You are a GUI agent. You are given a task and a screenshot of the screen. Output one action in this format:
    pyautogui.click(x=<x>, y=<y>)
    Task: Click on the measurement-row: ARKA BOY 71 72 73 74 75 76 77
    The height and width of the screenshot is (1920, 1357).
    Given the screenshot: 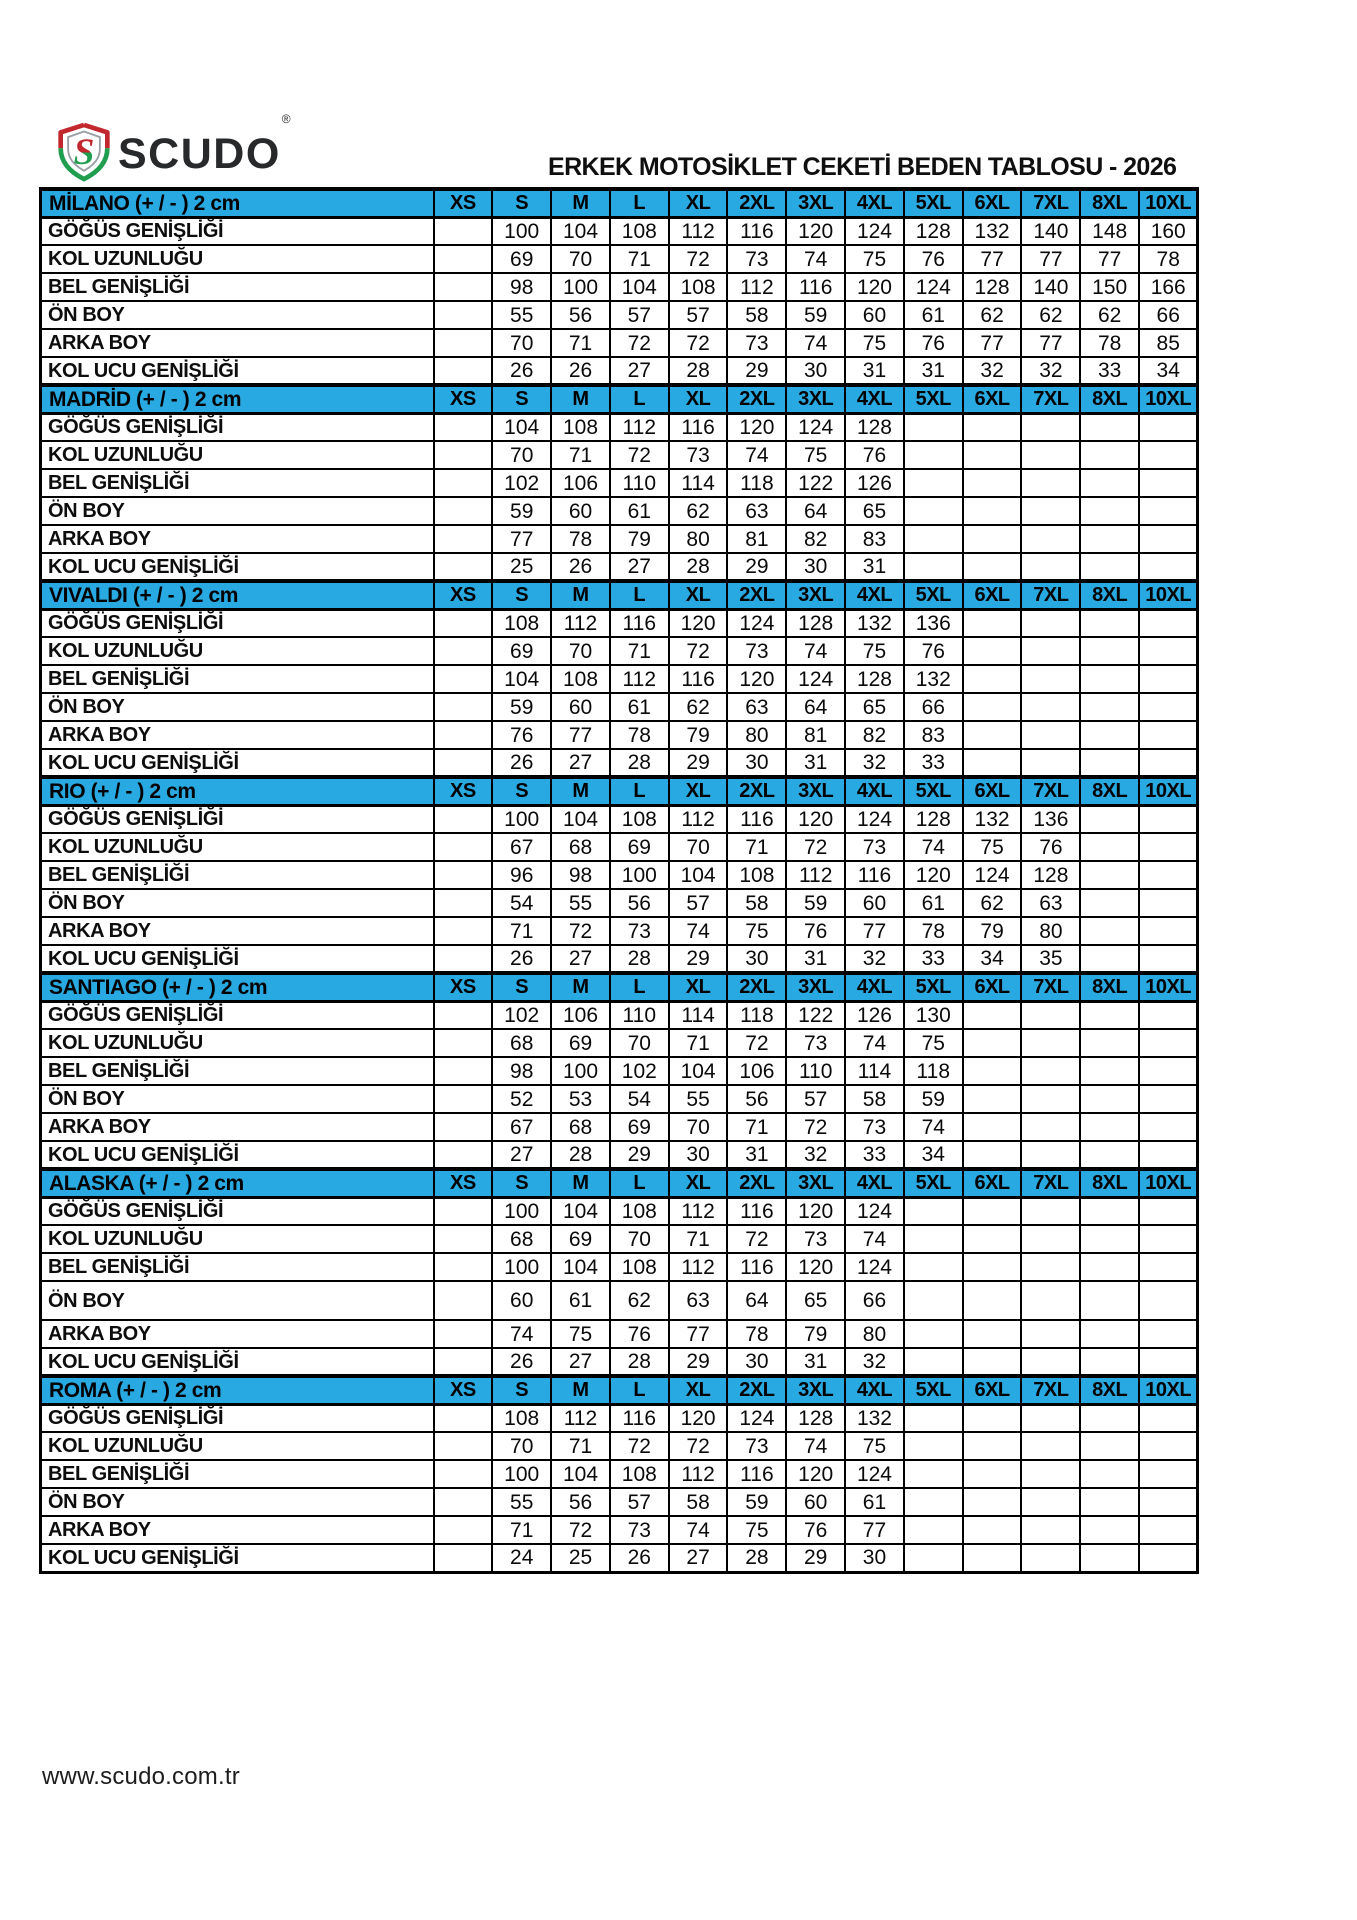 What is the action you would take?
    pyautogui.click(x=619, y=1530)
    